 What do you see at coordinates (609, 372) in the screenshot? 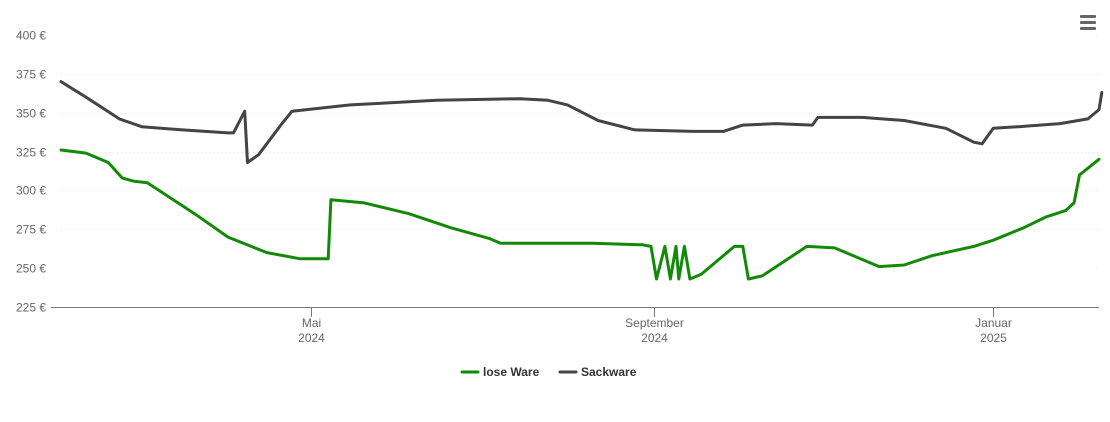
I see `legend-label: Sackware` at bounding box center [609, 372].